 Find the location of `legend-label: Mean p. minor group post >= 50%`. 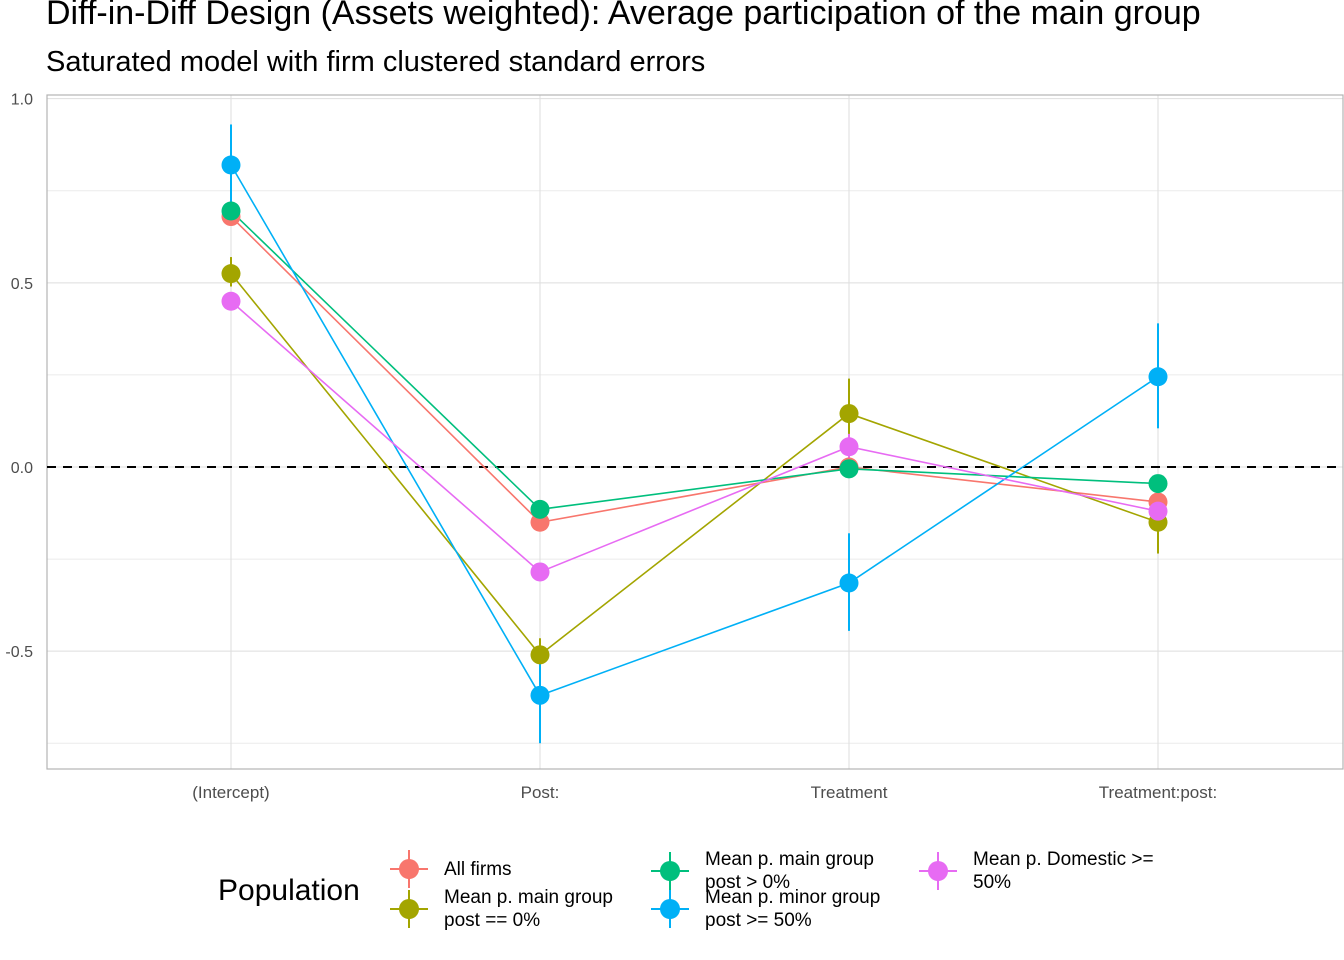

legend-label: Mean p. minor group post >= 50% is located at coordinates (793, 909).